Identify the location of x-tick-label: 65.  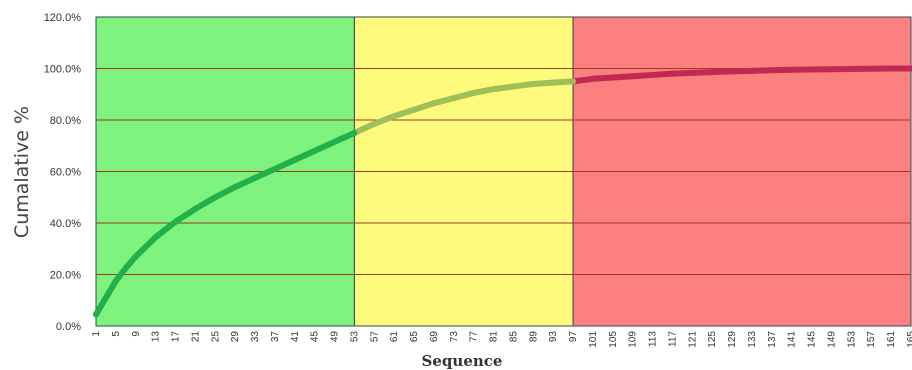
(414, 337).